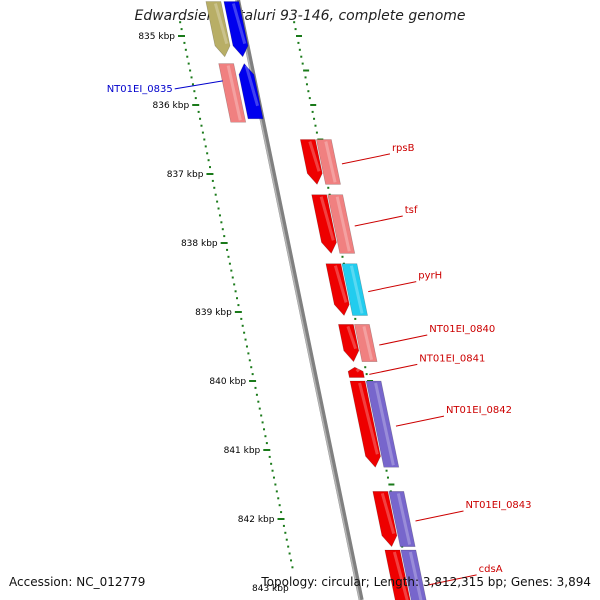  I want to click on gene-label: NT01EI_0843, so click(498, 505).